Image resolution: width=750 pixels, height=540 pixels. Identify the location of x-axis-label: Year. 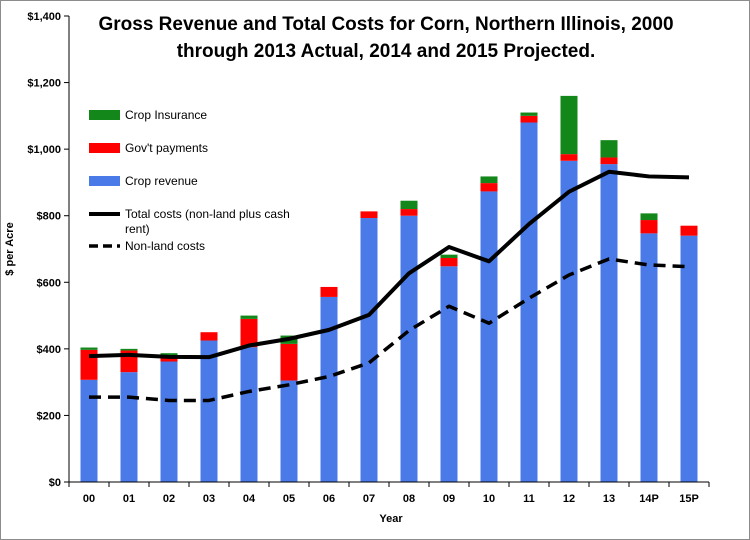
(391, 519).